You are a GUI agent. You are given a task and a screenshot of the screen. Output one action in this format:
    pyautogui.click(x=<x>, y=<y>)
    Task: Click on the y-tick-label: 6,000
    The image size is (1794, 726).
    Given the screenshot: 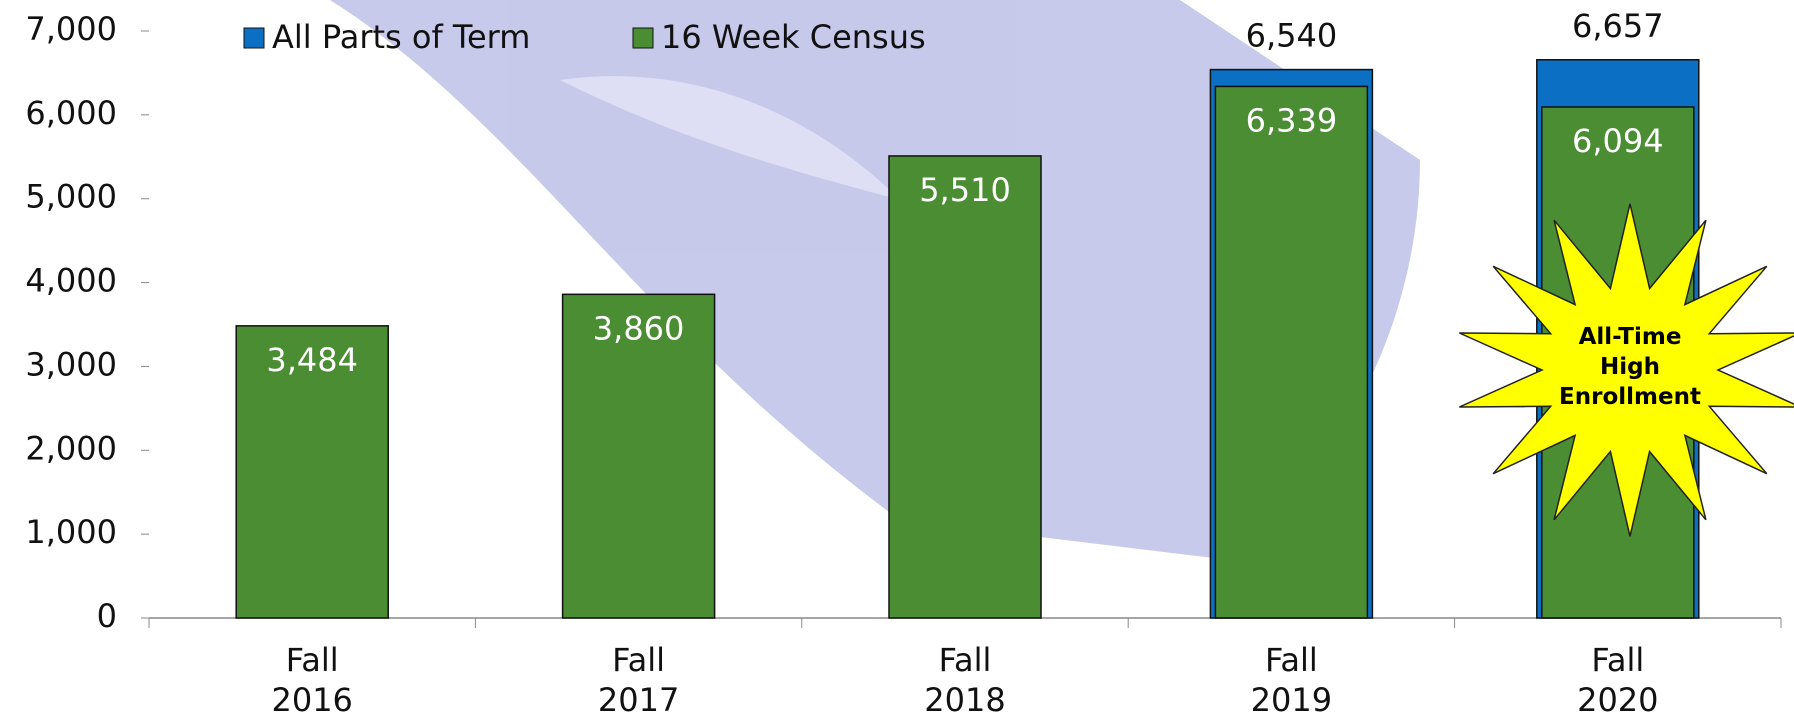 What is the action you would take?
    pyautogui.click(x=71, y=113)
    